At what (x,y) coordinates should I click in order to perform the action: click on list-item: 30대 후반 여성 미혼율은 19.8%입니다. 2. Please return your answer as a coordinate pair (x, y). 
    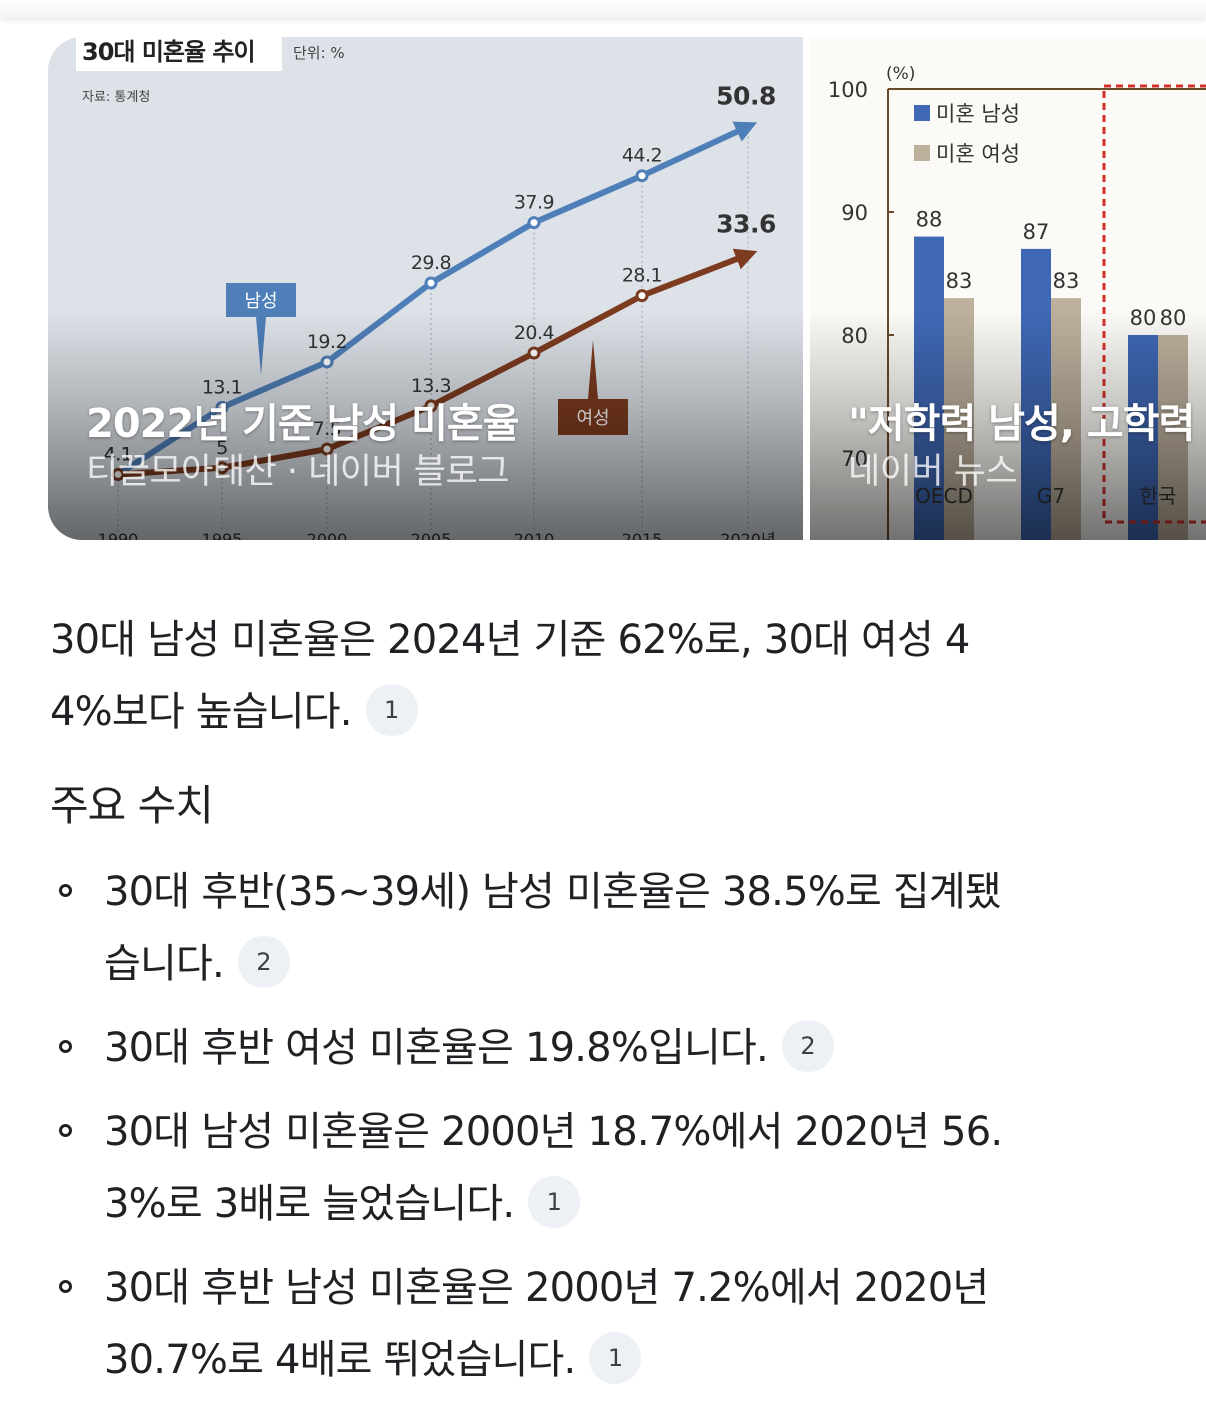
    Looking at the image, I should click on (615, 1048).